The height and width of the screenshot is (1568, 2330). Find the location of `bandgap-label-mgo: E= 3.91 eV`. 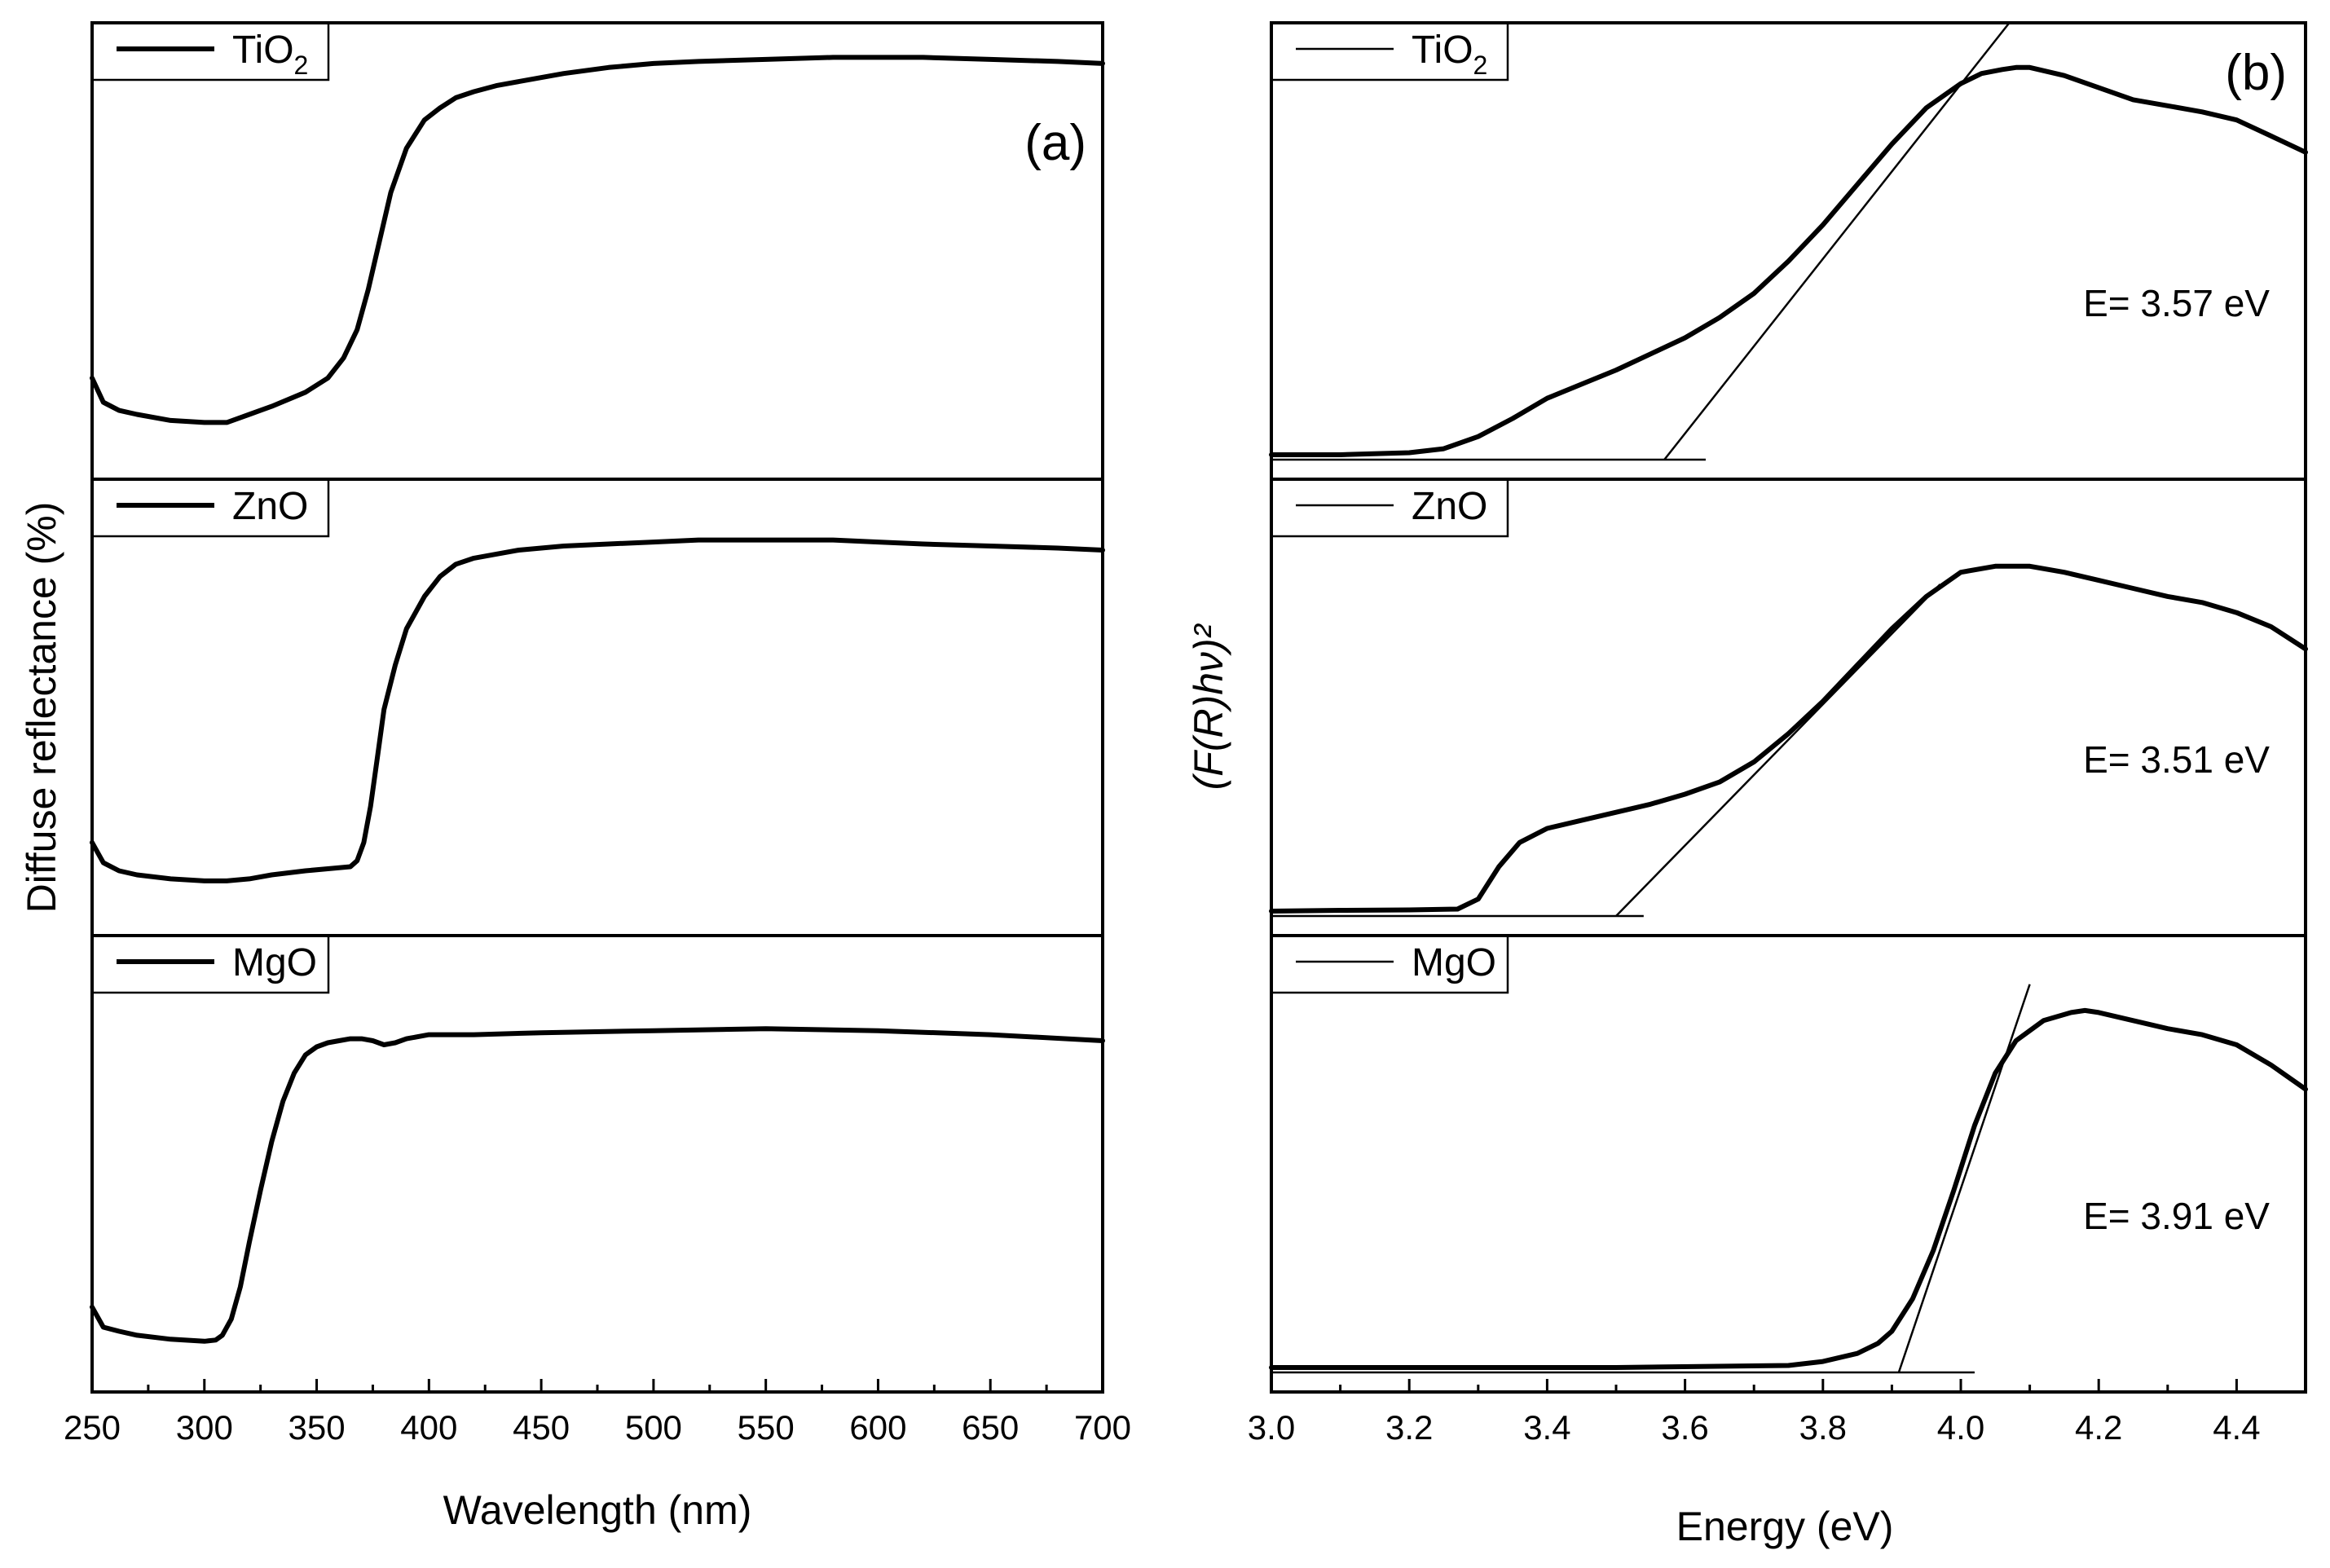

bandgap-label-mgo: E= 3.91 eV is located at coordinates (2176, 1216).